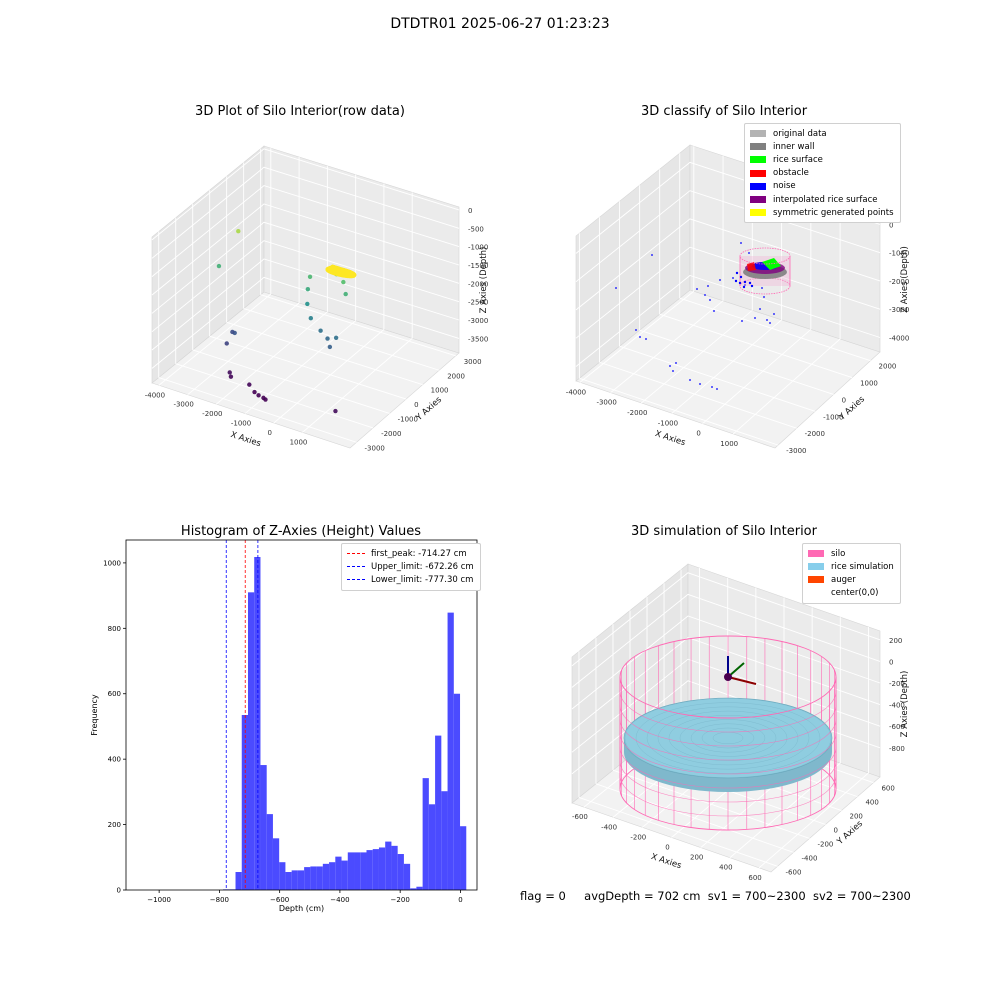 The width and height of the screenshot is (1000, 1000). Describe the element at coordinates (478, 303) in the screenshot. I see `z-tick-label: -2500` at that location.